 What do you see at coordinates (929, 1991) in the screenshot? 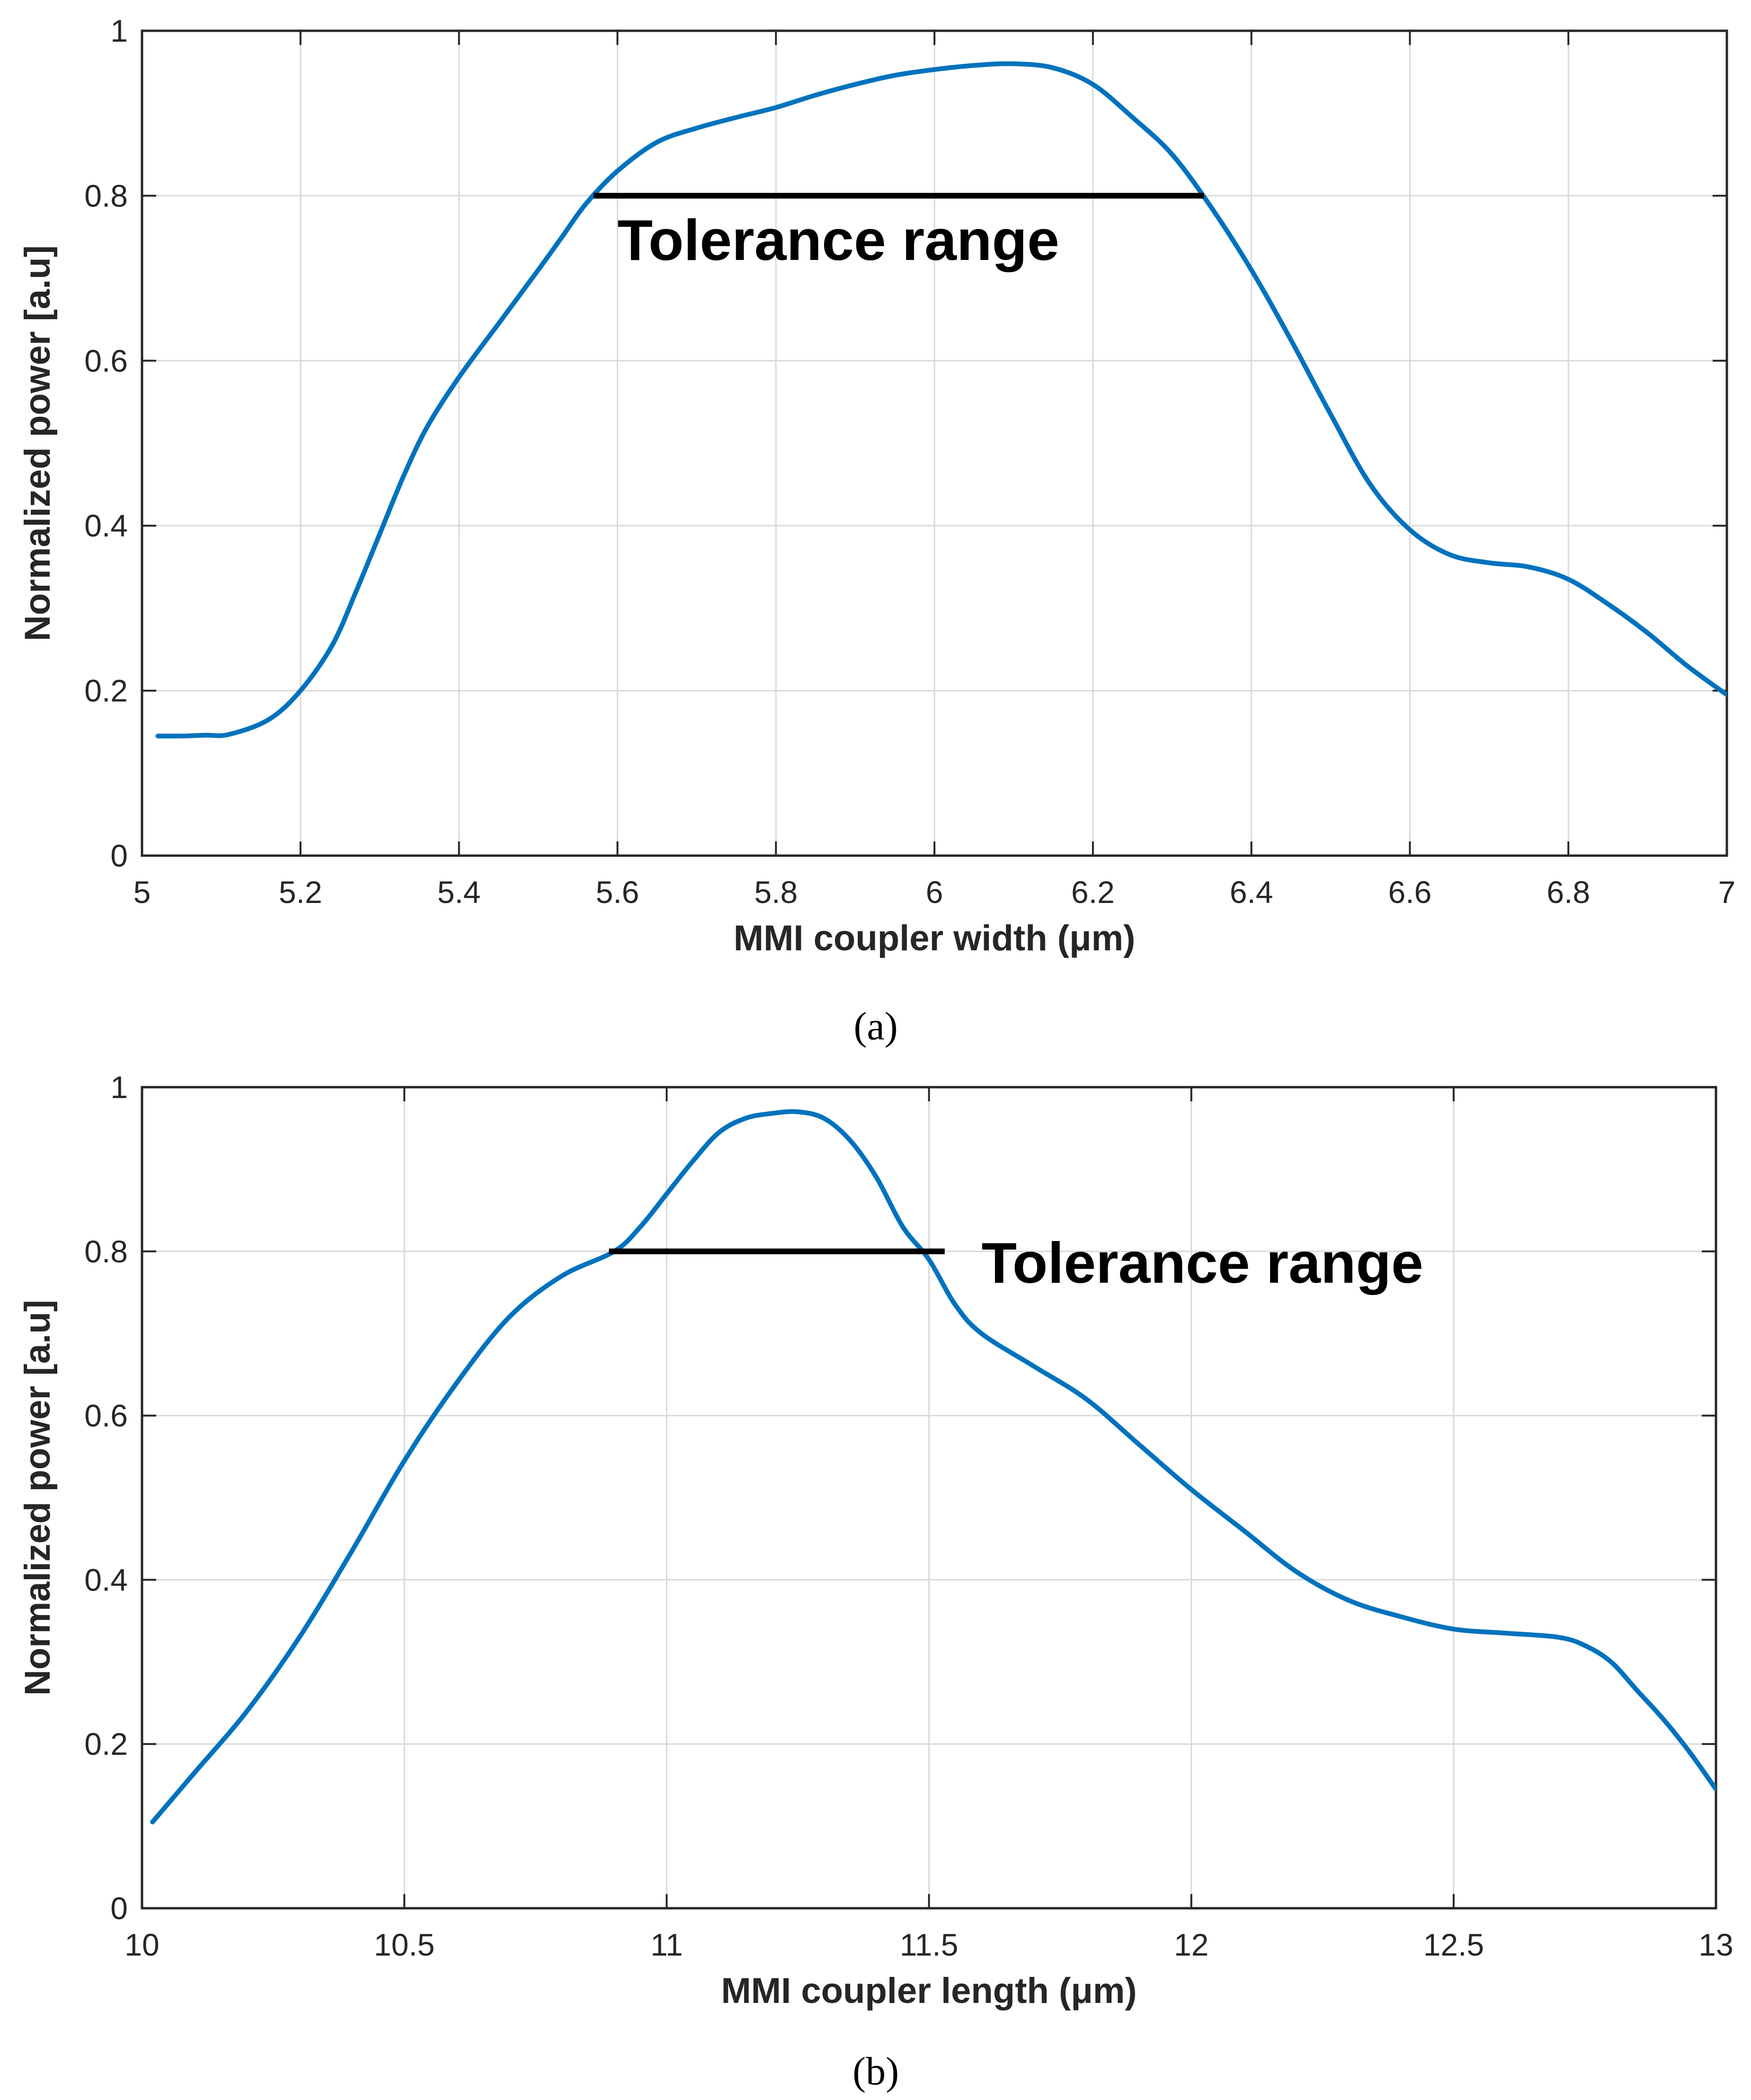
I see `x-axis-title: MMI coupler length (μm)` at bounding box center [929, 1991].